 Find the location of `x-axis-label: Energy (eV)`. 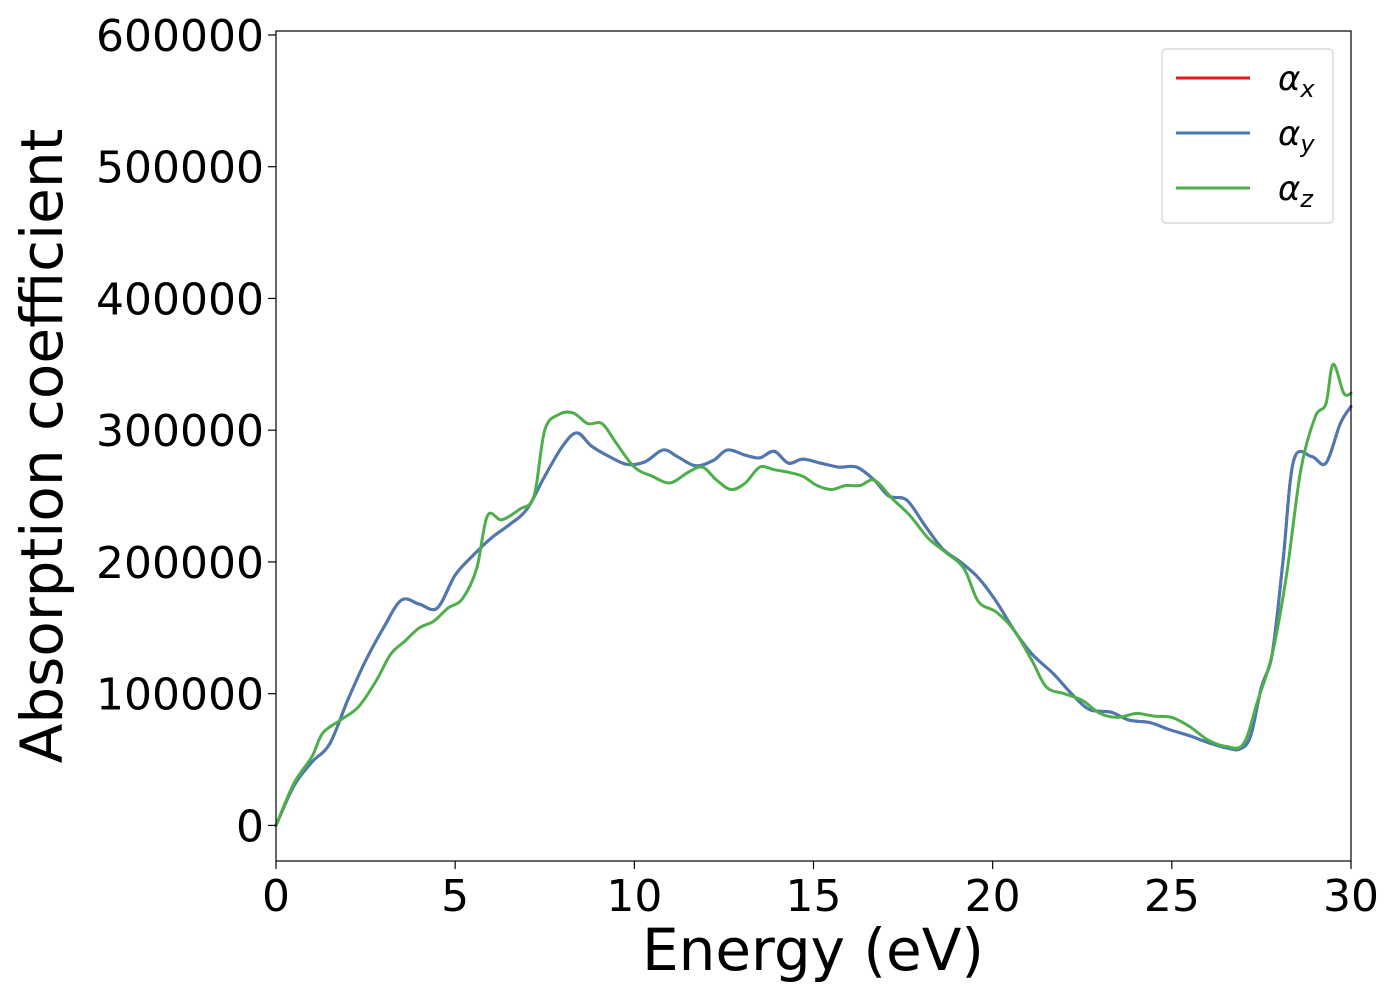

x-axis-label: Energy (eV) is located at coordinates (813, 950).